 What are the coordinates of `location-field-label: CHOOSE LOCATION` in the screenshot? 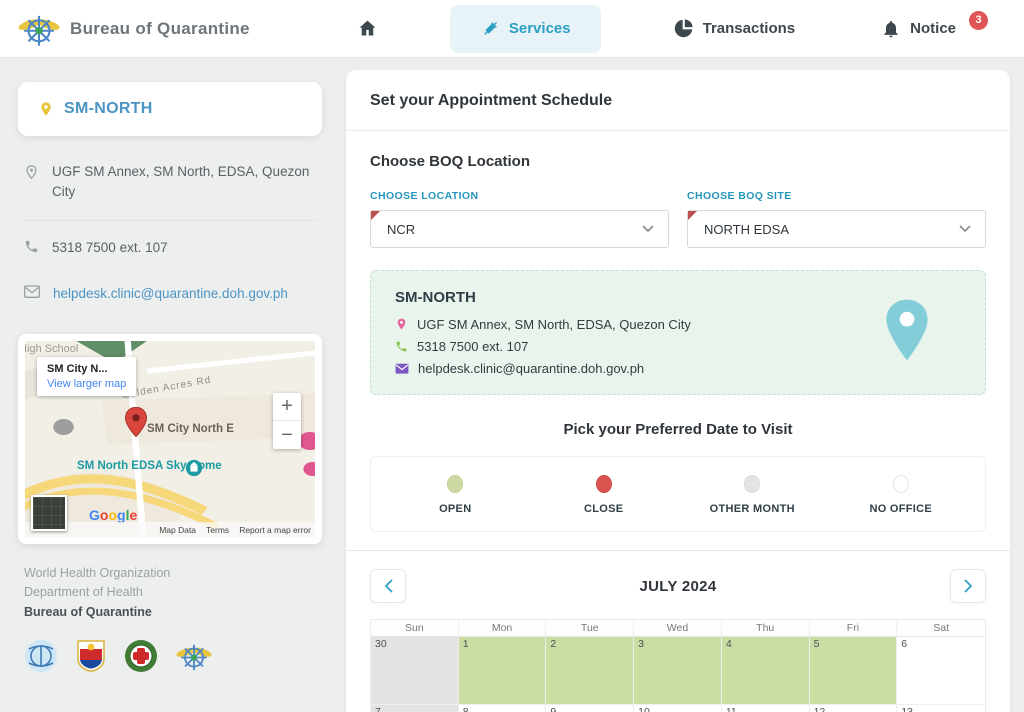 It's located at (424, 196).